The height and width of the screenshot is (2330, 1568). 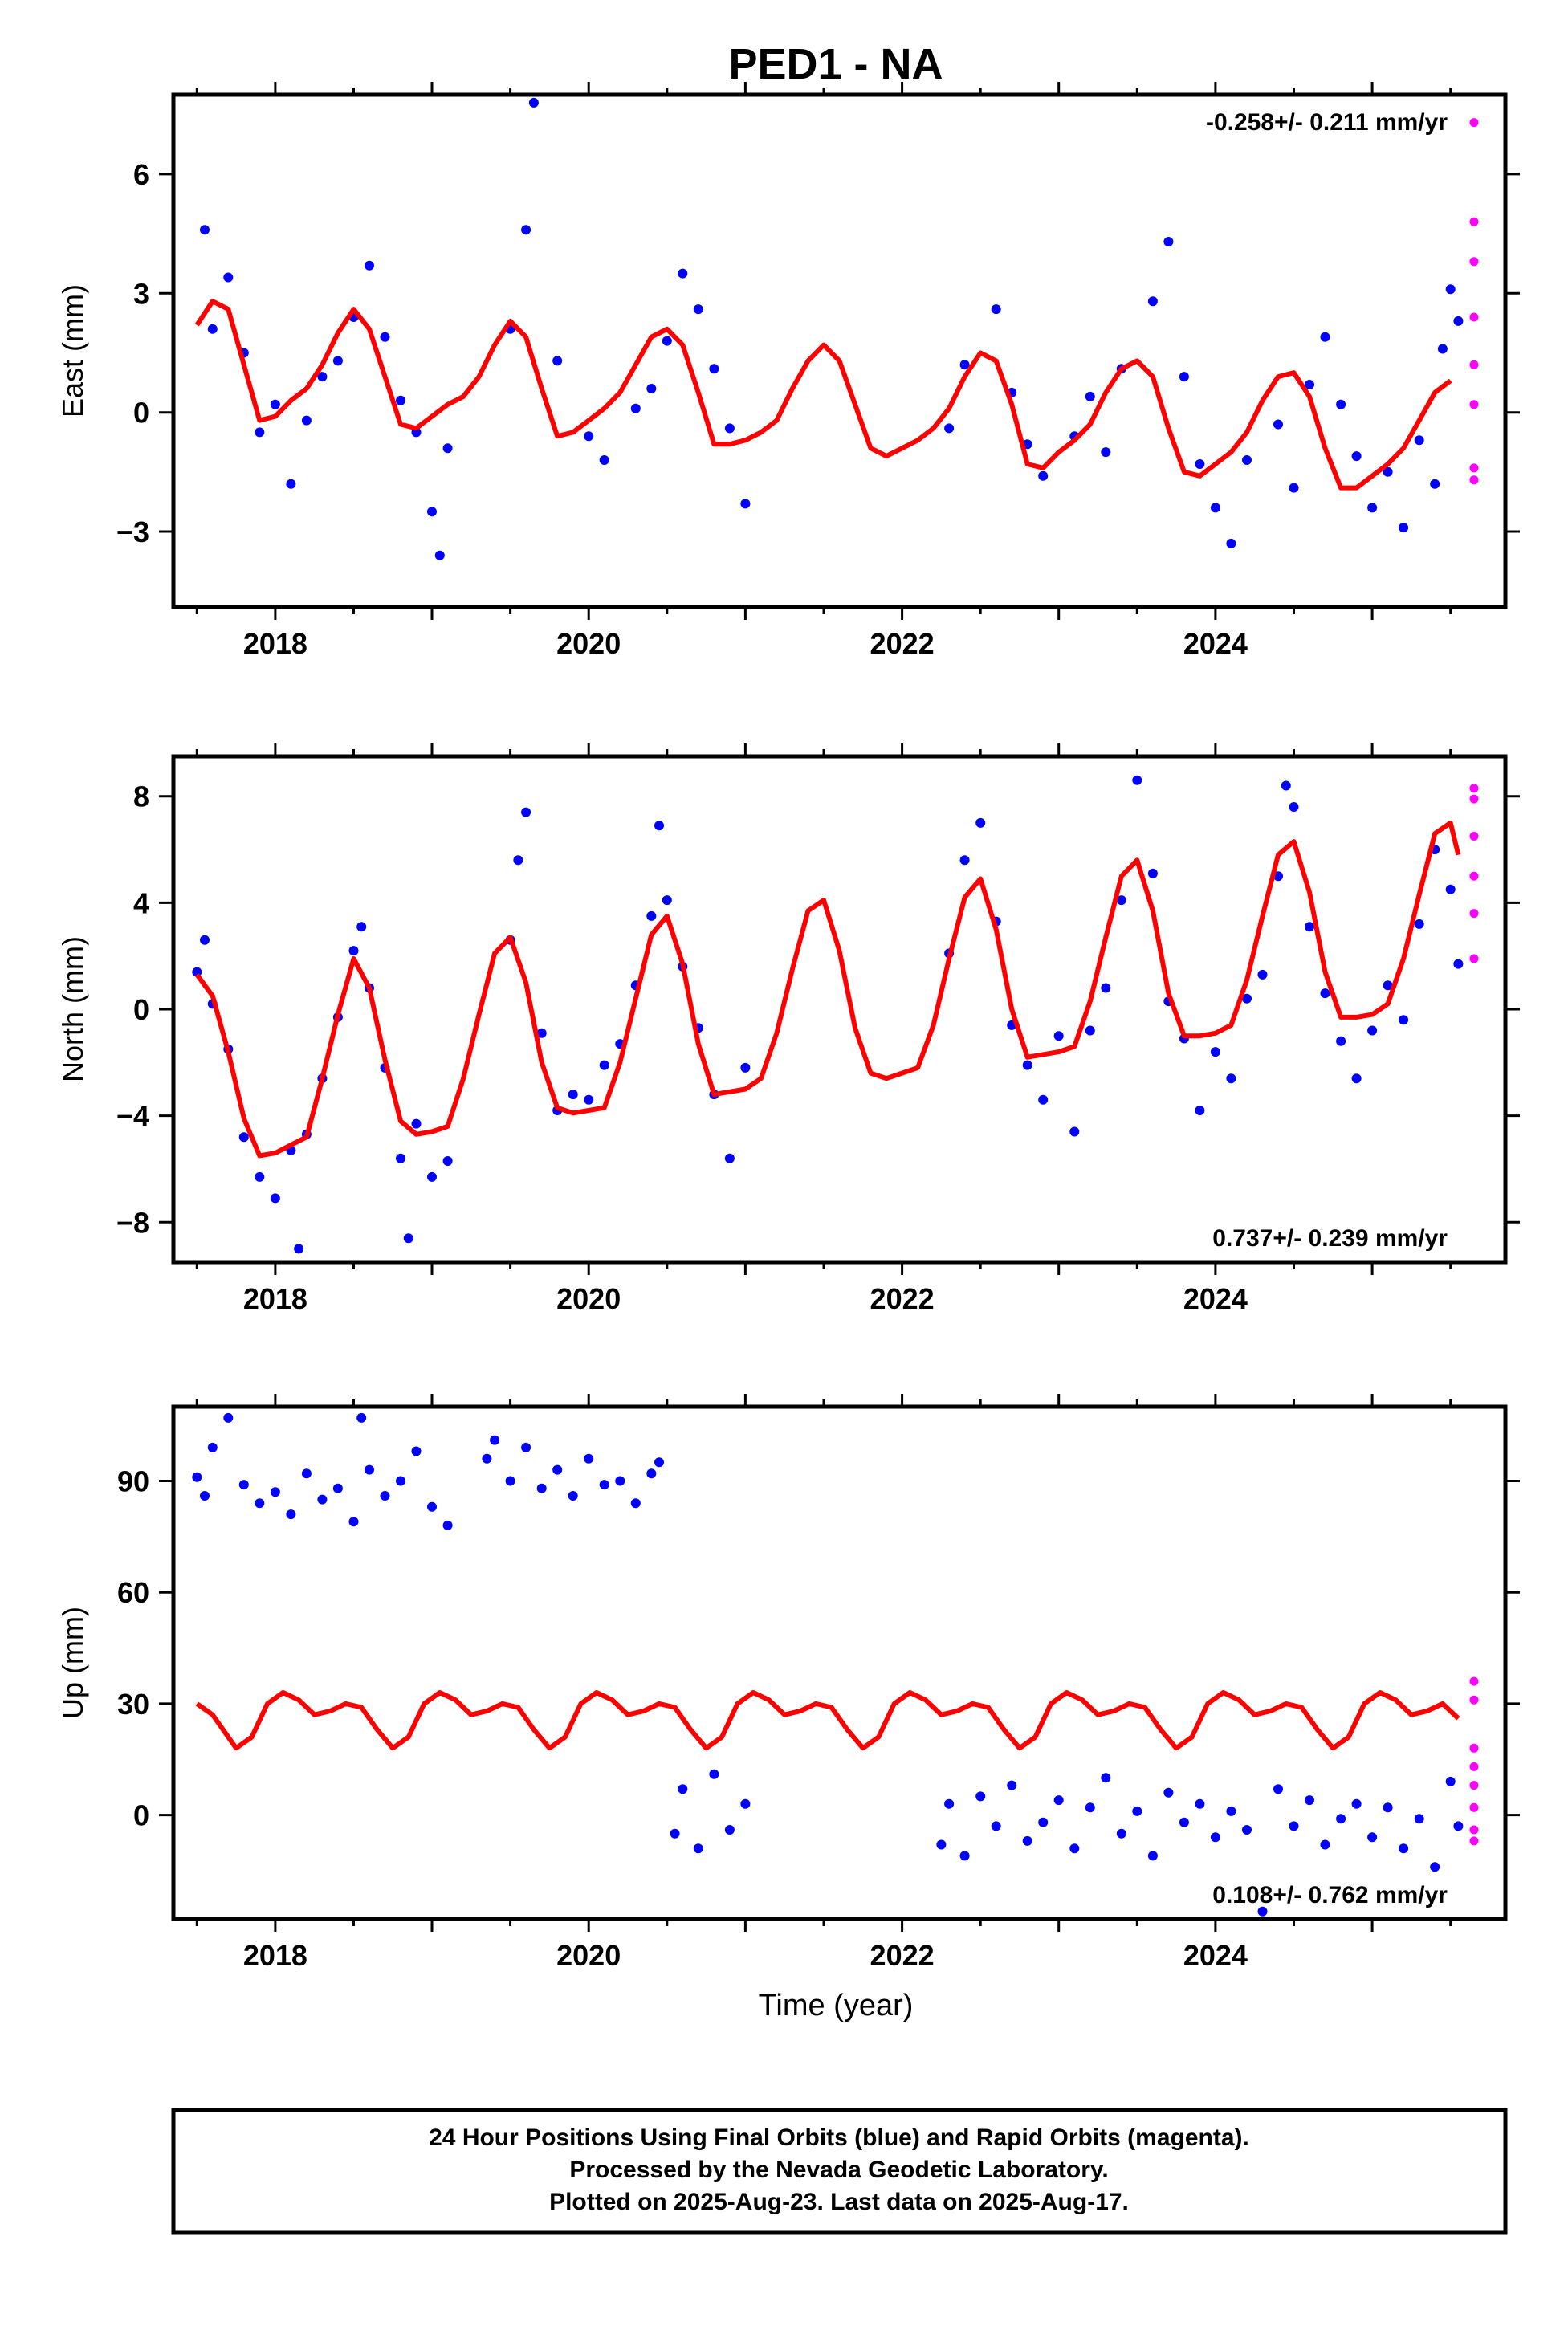 What do you see at coordinates (133, 1481) in the screenshot?
I see `up-y-tick-label: 90` at bounding box center [133, 1481].